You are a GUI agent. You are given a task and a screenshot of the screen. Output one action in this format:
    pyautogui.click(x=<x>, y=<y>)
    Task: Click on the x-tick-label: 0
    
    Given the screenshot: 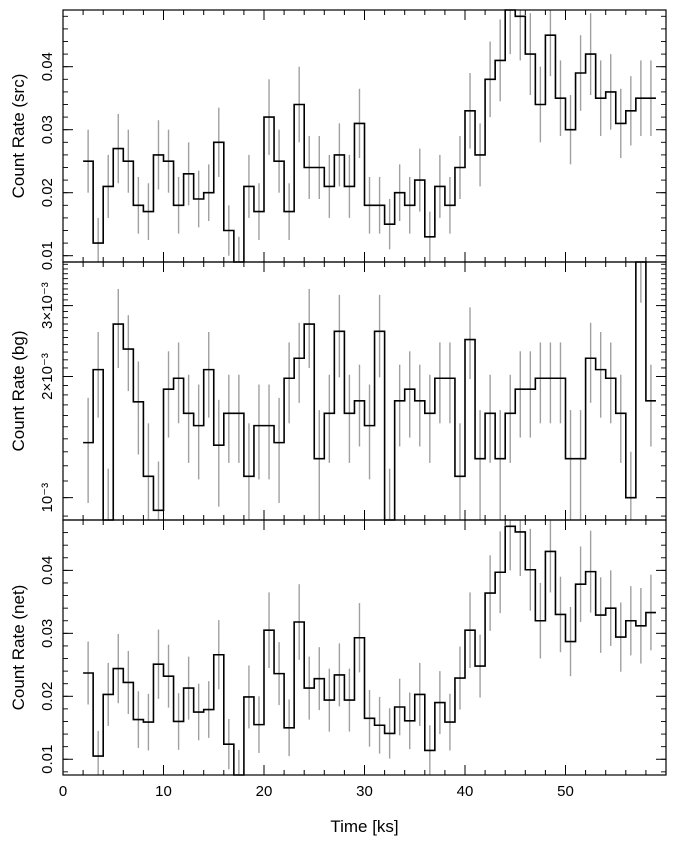 What is the action you would take?
    pyautogui.click(x=63, y=791)
    